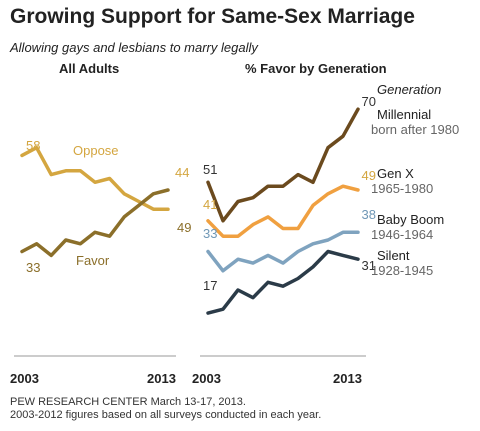  I want to click on all-adults-favor-line, so click(95, 223).